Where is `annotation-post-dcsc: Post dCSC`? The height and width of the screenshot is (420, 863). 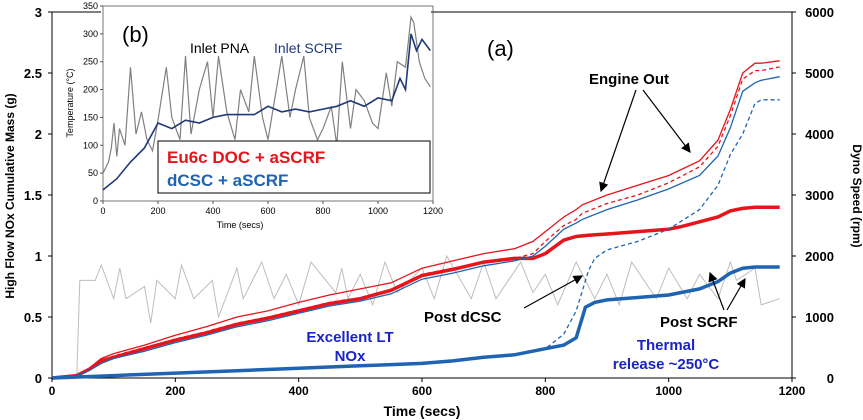 annotation-post-dcsc: Post dCSC is located at coordinates (463, 317).